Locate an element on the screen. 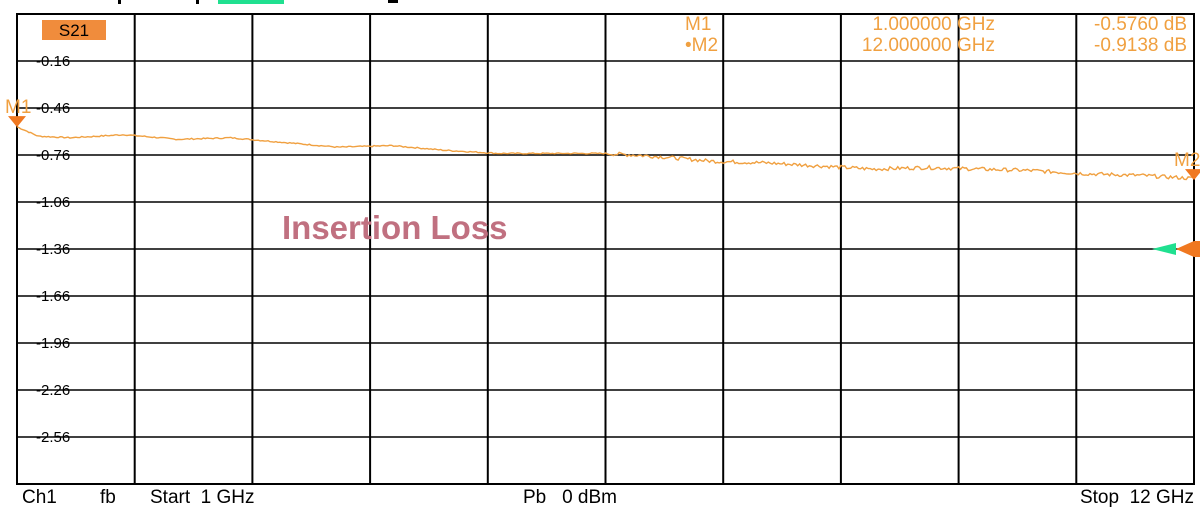  y-tick-label: -0.46 is located at coordinates (53, 108).